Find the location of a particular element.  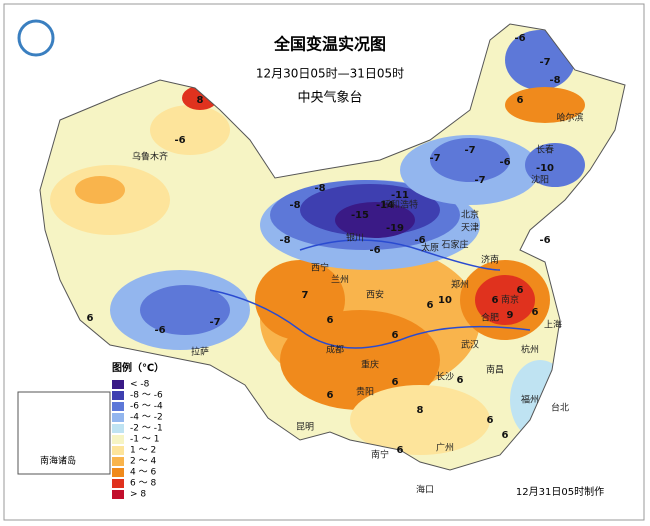

city-label: 合肥 is located at coordinates (490, 318).